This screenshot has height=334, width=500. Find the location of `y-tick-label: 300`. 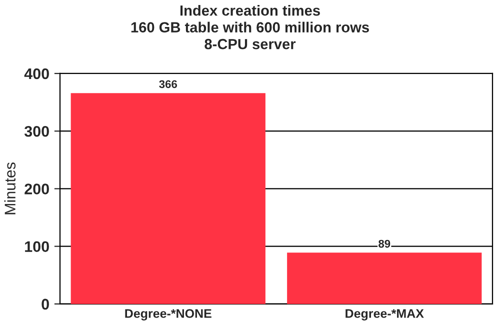

y-tick-label: 300 is located at coordinates (36, 131).